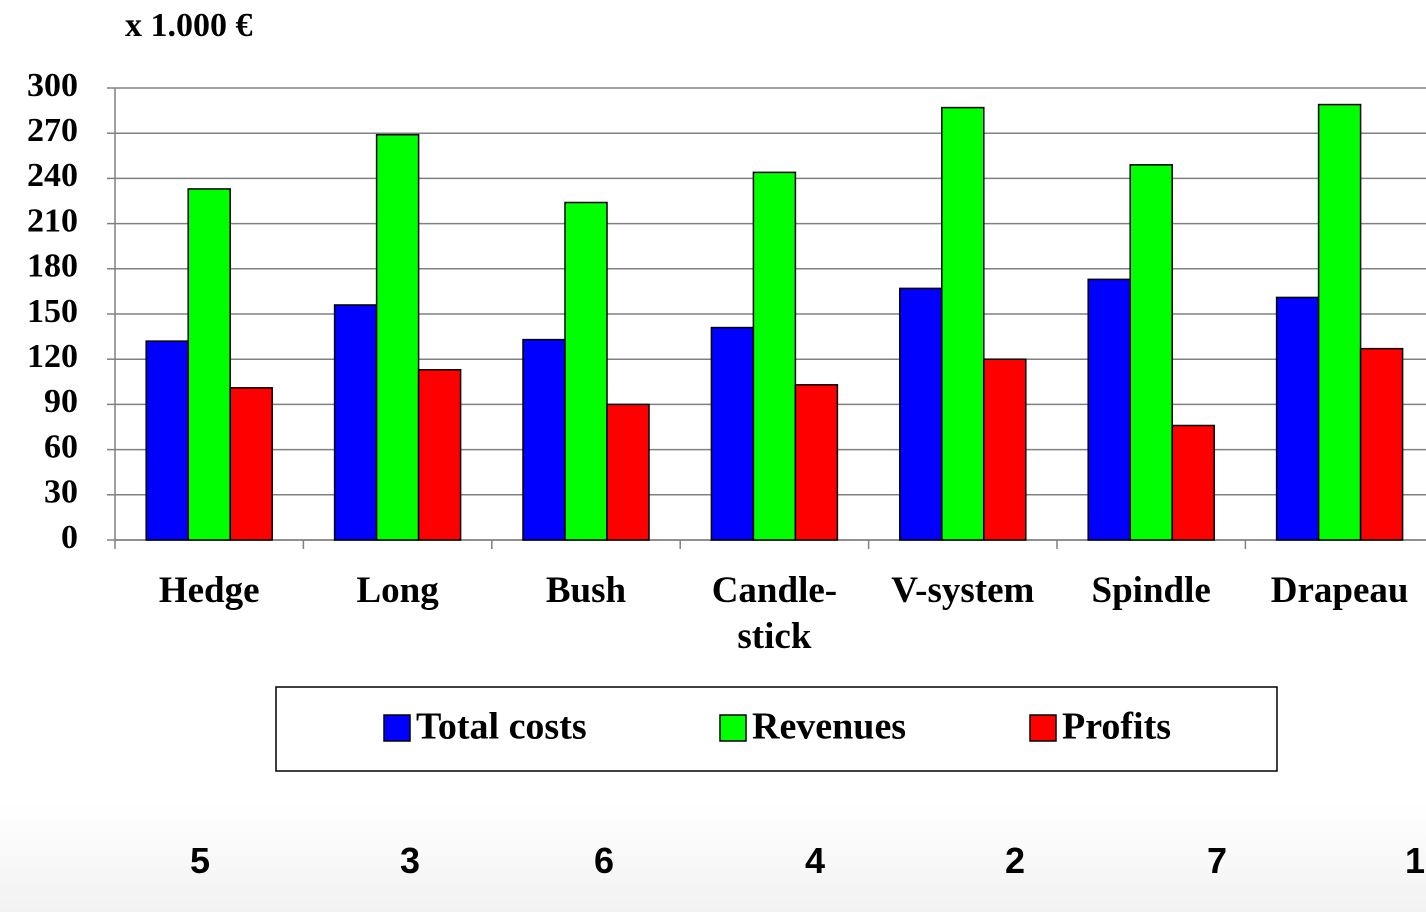 This screenshot has width=1426, height=912. What do you see at coordinates (1339, 590) in the screenshot?
I see `x-tick-label: Drapeau` at bounding box center [1339, 590].